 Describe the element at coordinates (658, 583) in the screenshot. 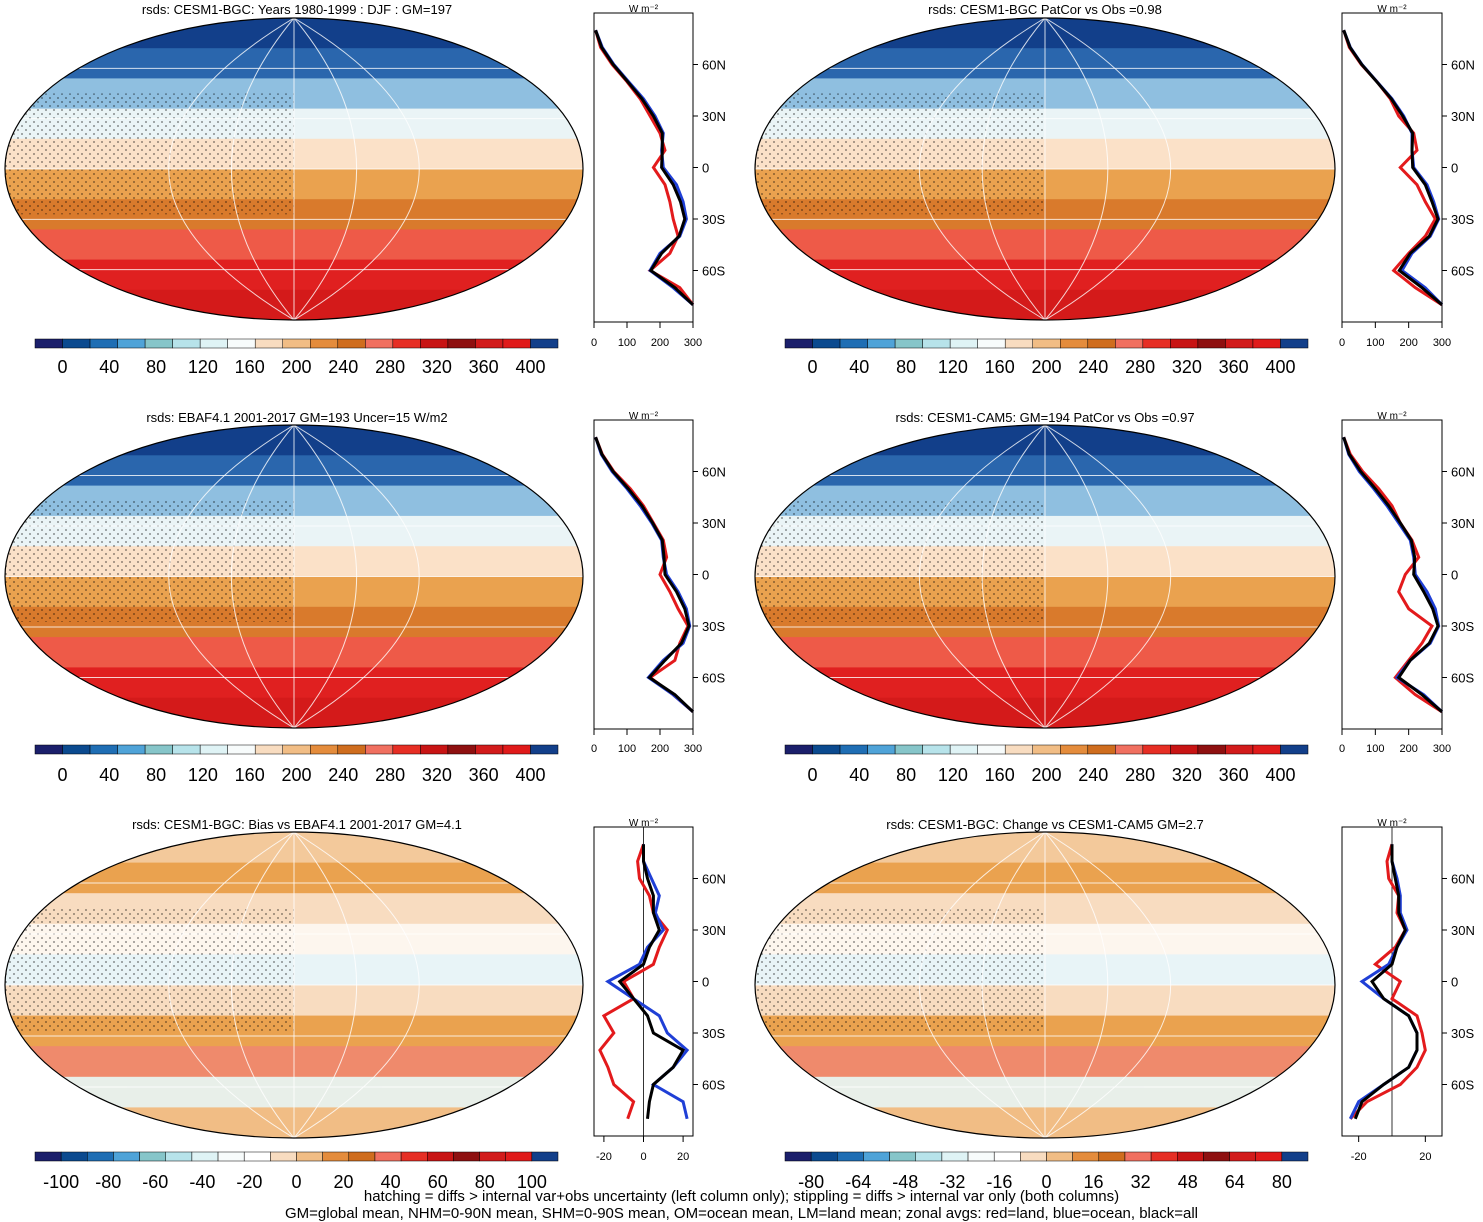

I see `zonal-plot: 60N 30N 0 30S 60S 0 100 200 300 W m⁻²` at that location.